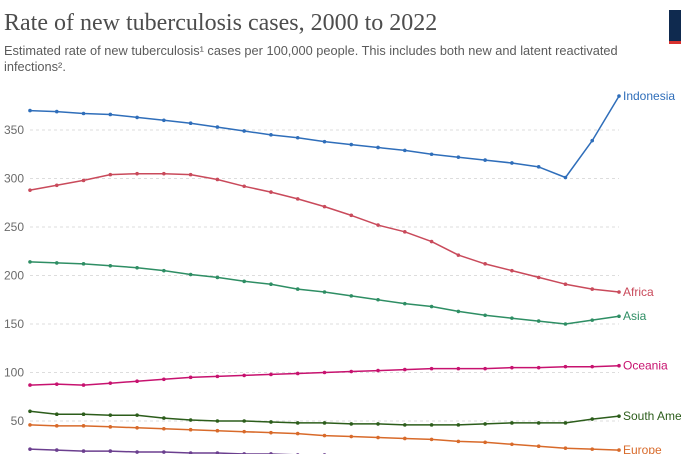 This screenshot has width=681, height=454. I want to click on series-line-oceania, so click(324, 375).